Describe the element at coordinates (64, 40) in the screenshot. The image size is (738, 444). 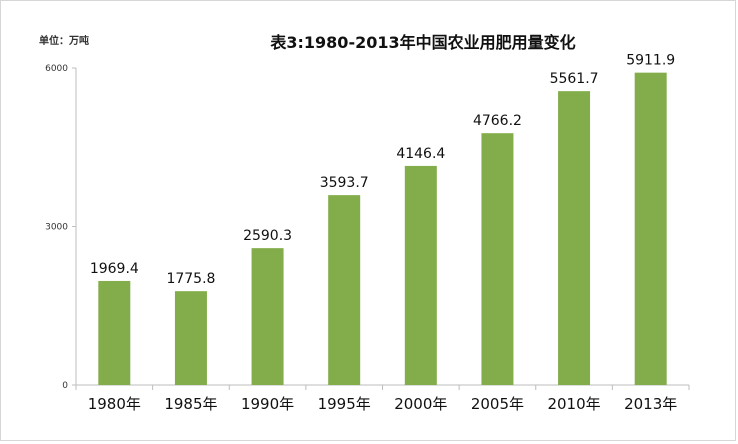
I see `unit-label: 单位：万吨` at that location.